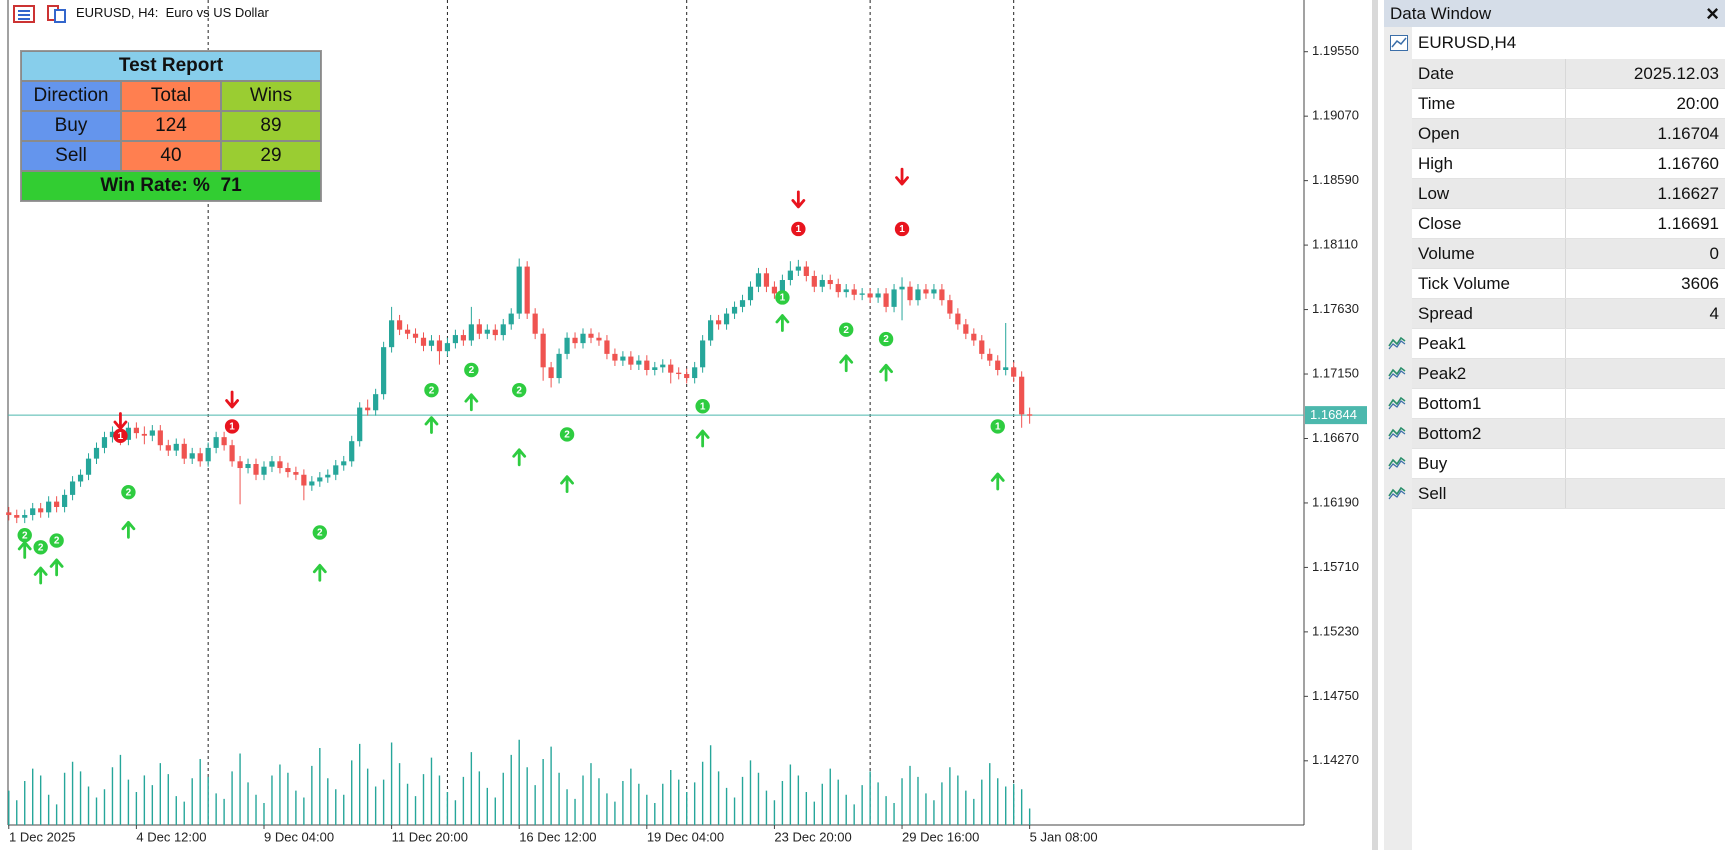 Image resolution: width=1725 pixels, height=850 pixels. What do you see at coordinates (171, 186) in the screenshot?
I see `report-footer: Win Rate: % 71` at bounding box center [171, 186].